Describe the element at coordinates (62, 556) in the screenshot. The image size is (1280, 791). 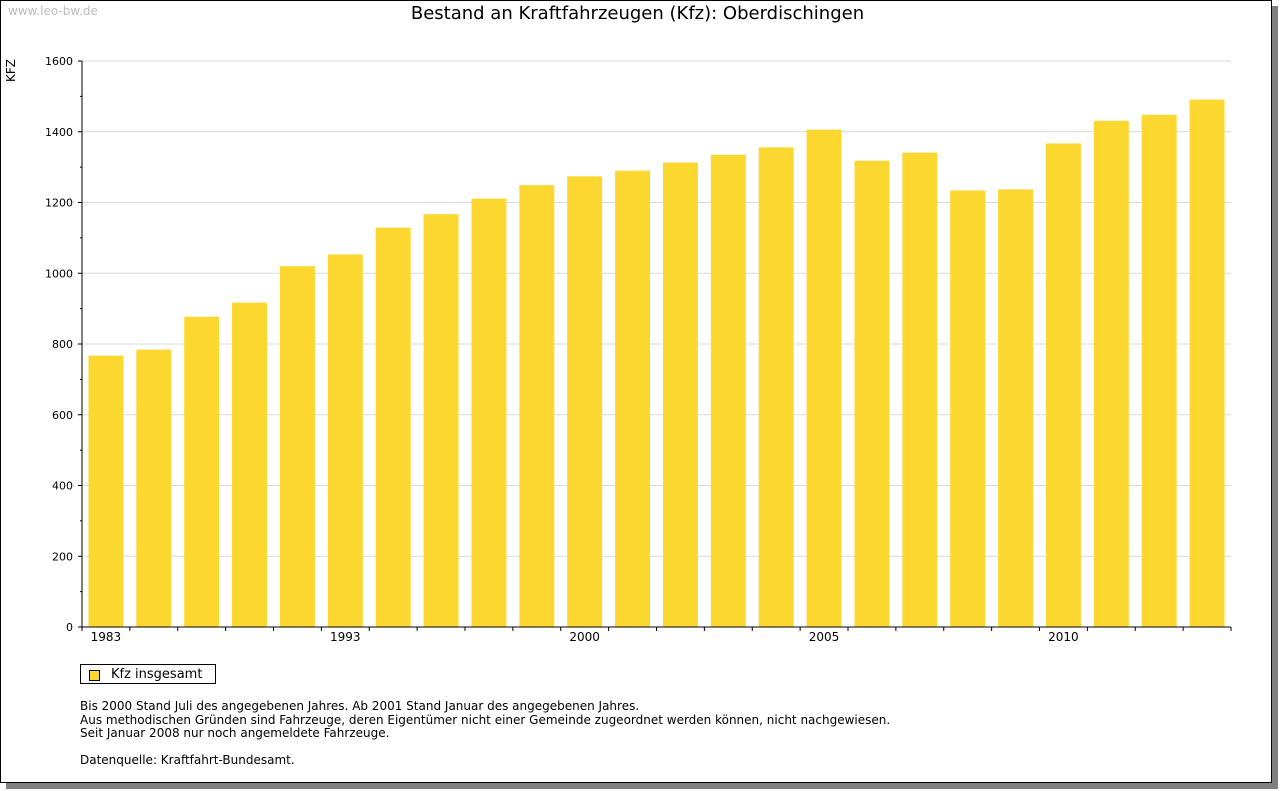
I see `y-tick-label: 200` at that location.